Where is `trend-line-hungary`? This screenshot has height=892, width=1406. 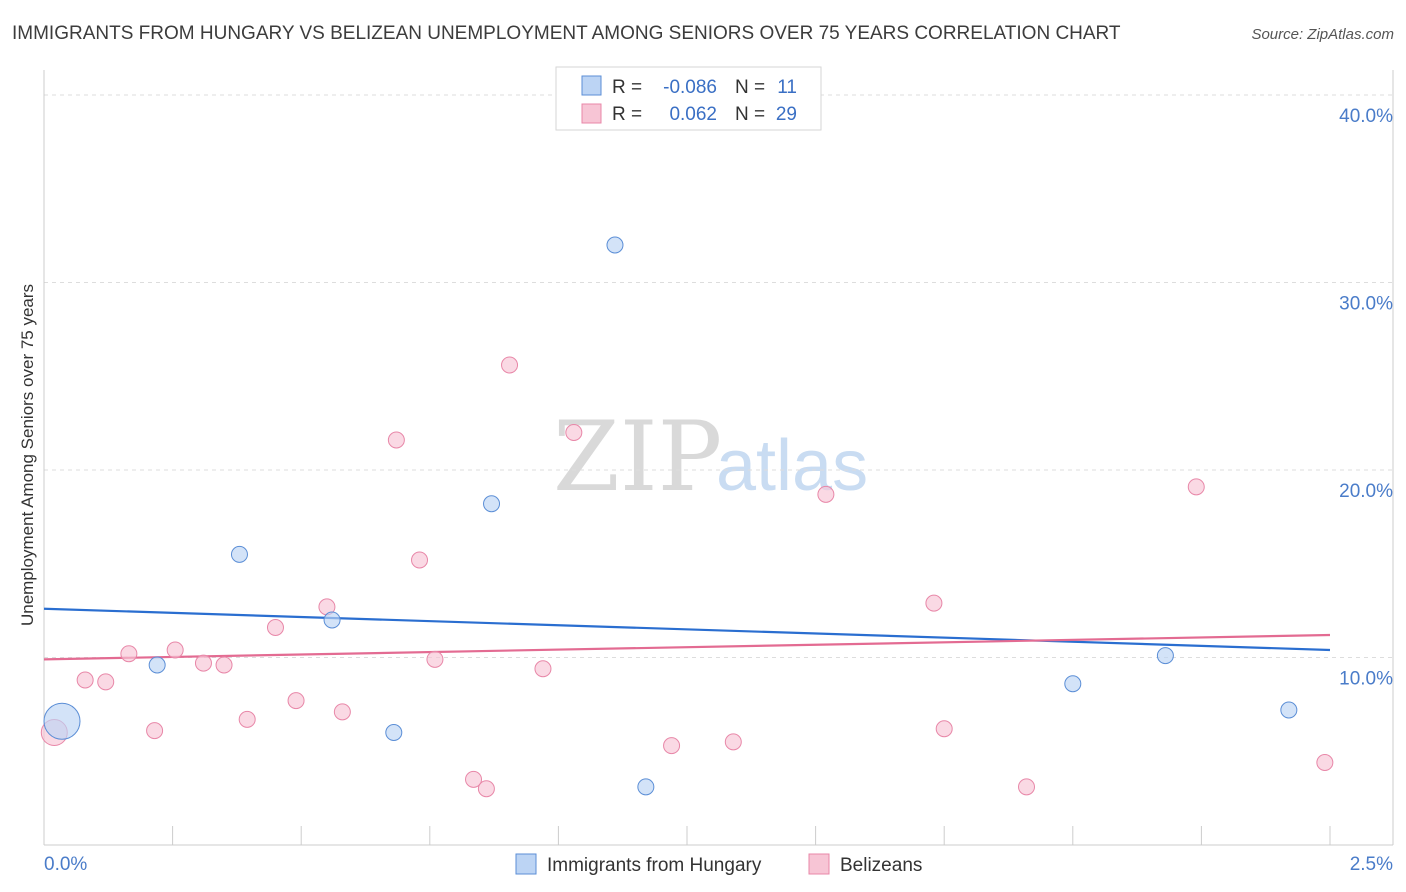 trend-line-hungary is located at coordinates (687, 629).